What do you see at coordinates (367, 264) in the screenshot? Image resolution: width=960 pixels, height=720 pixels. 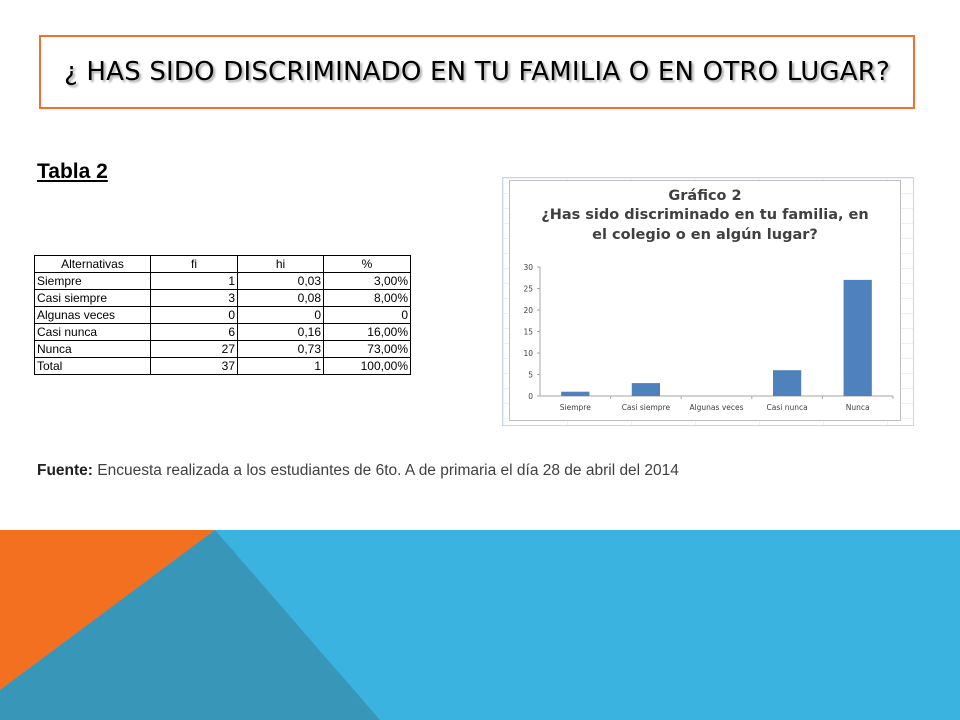 I see `column-header: %` at bounding box center [367, 264].